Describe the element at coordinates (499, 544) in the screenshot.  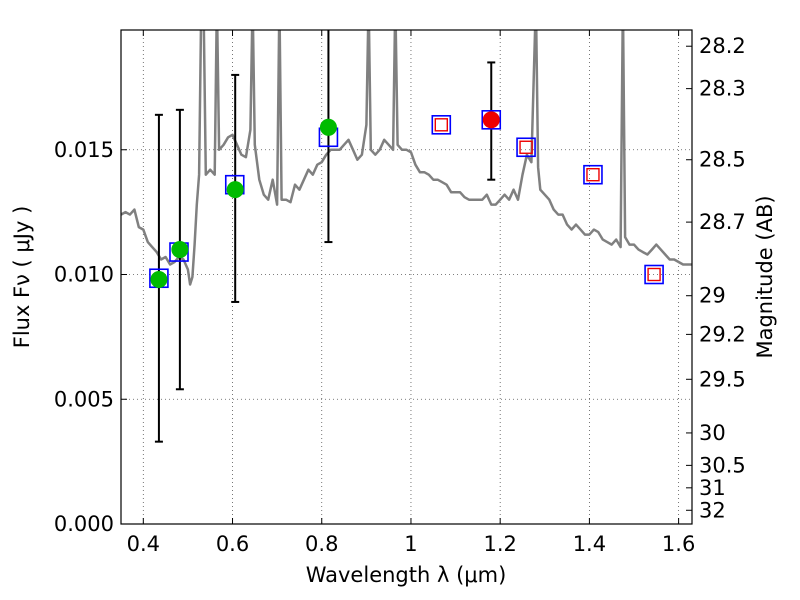
I see `x-tick-label: 1.2` at that location.